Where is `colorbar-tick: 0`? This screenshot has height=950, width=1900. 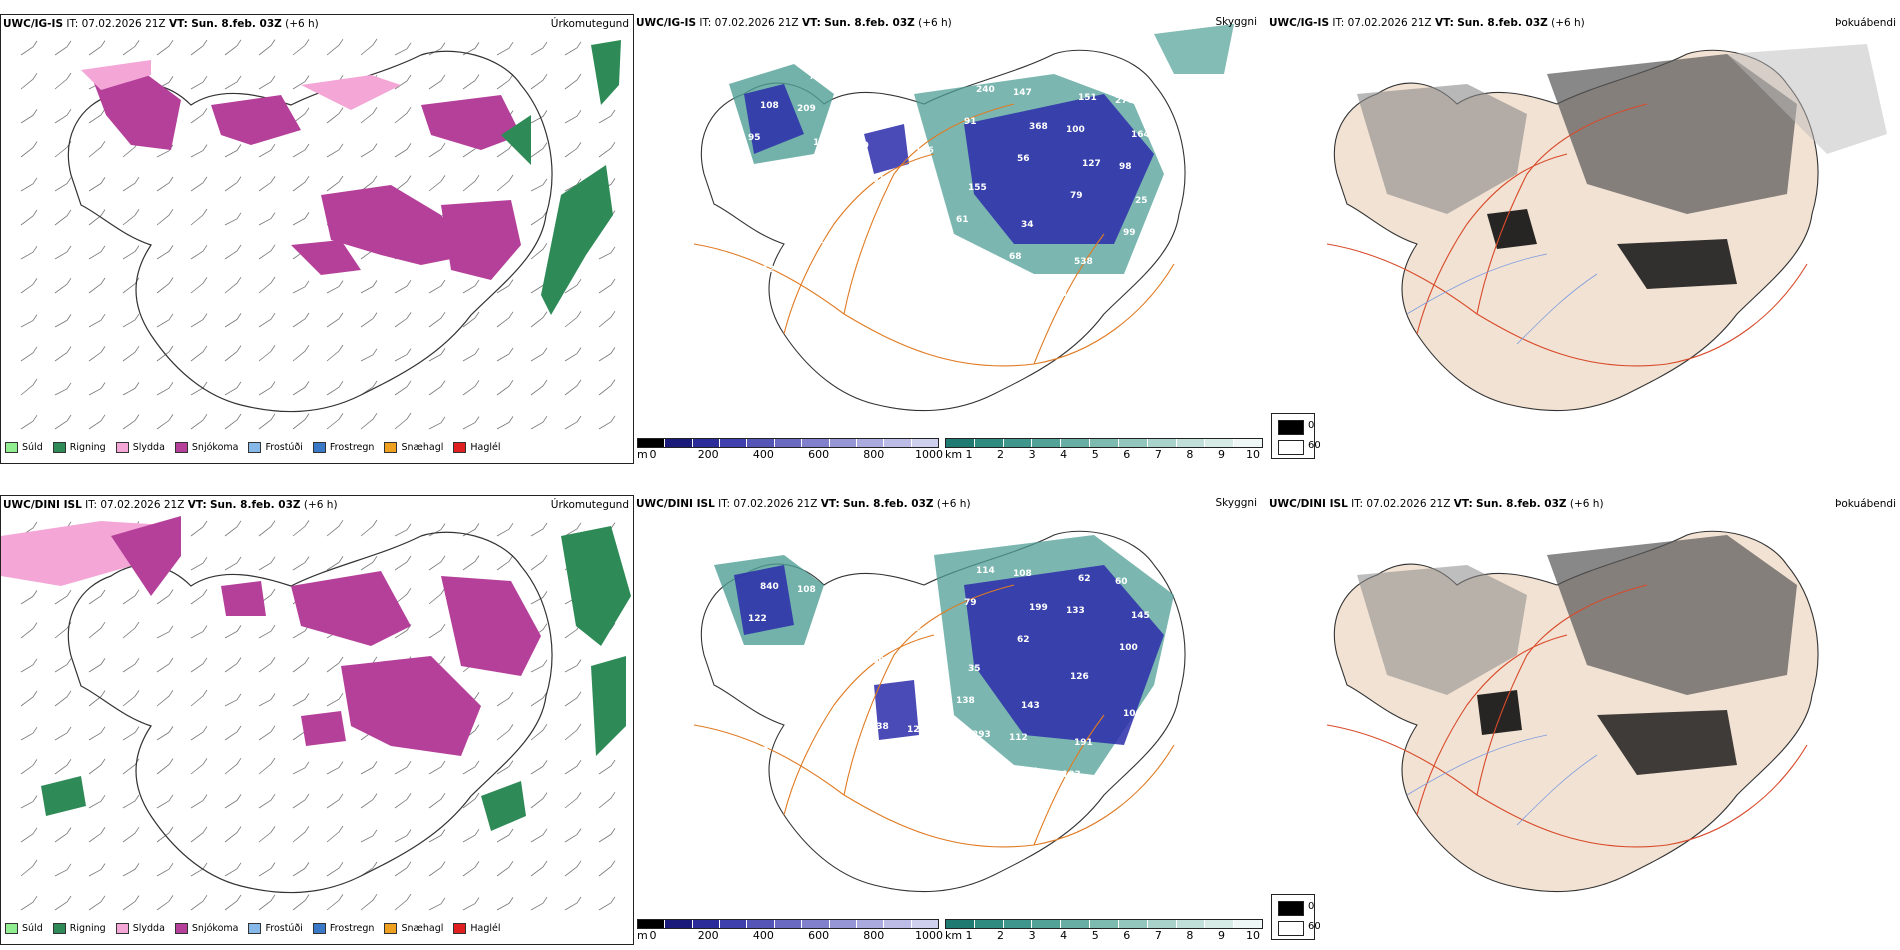 colorbar-tick: 0 is located at coordinates (653, 454).